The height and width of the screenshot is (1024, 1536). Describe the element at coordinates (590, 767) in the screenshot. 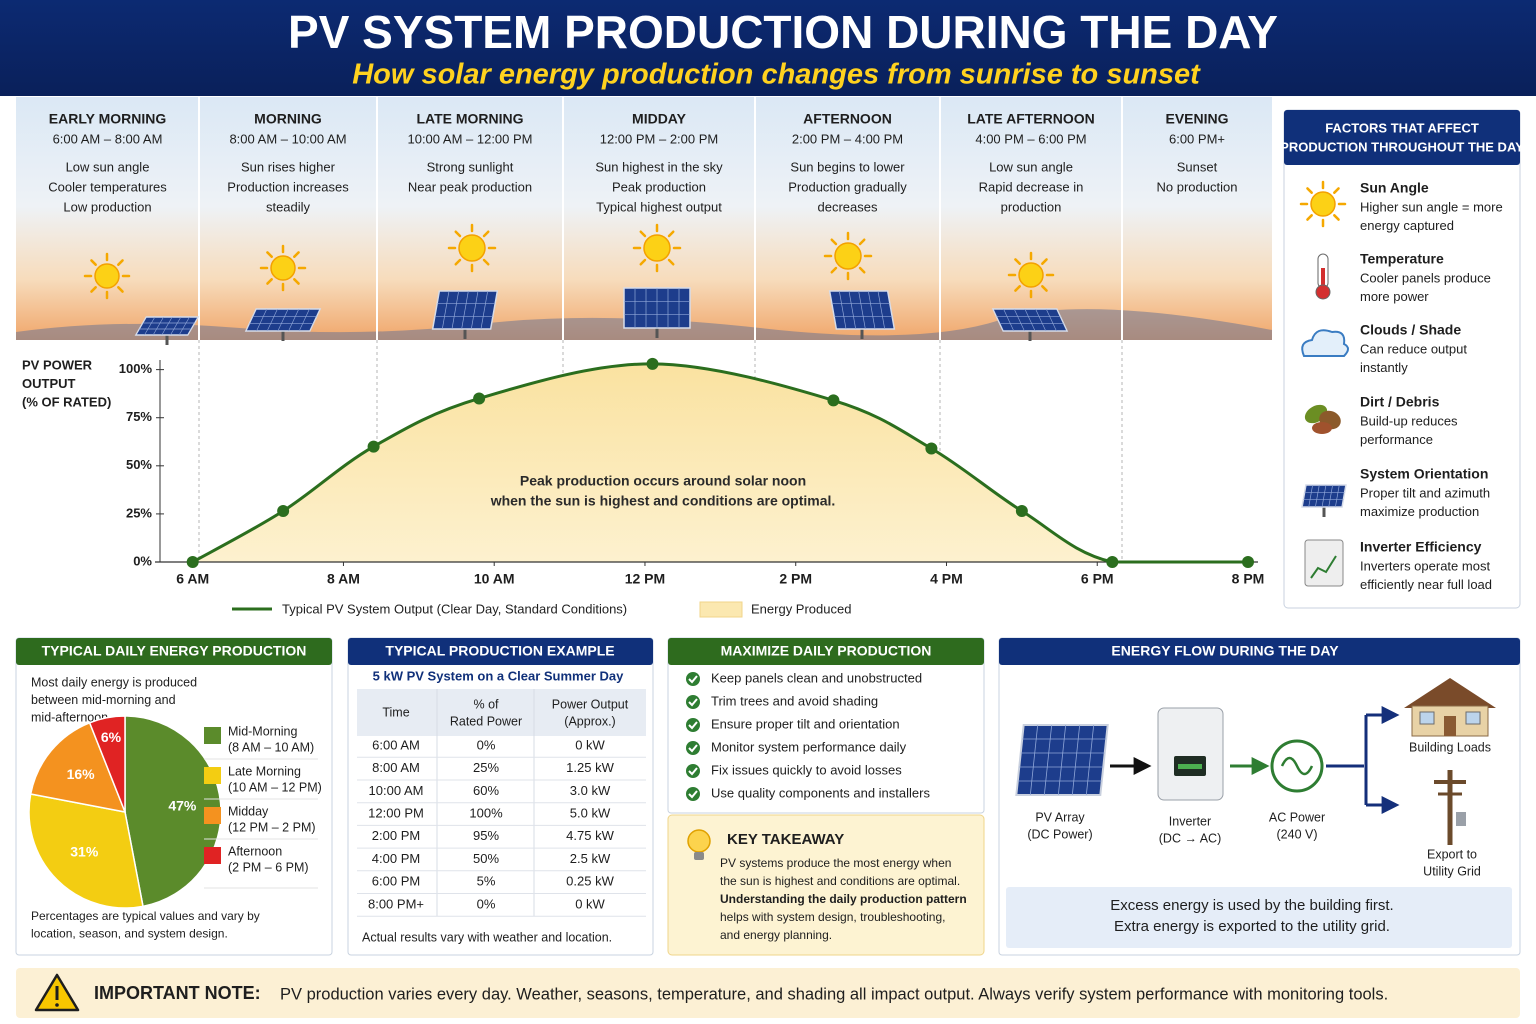

I see `table-cell: 1.25 kW` at that location.